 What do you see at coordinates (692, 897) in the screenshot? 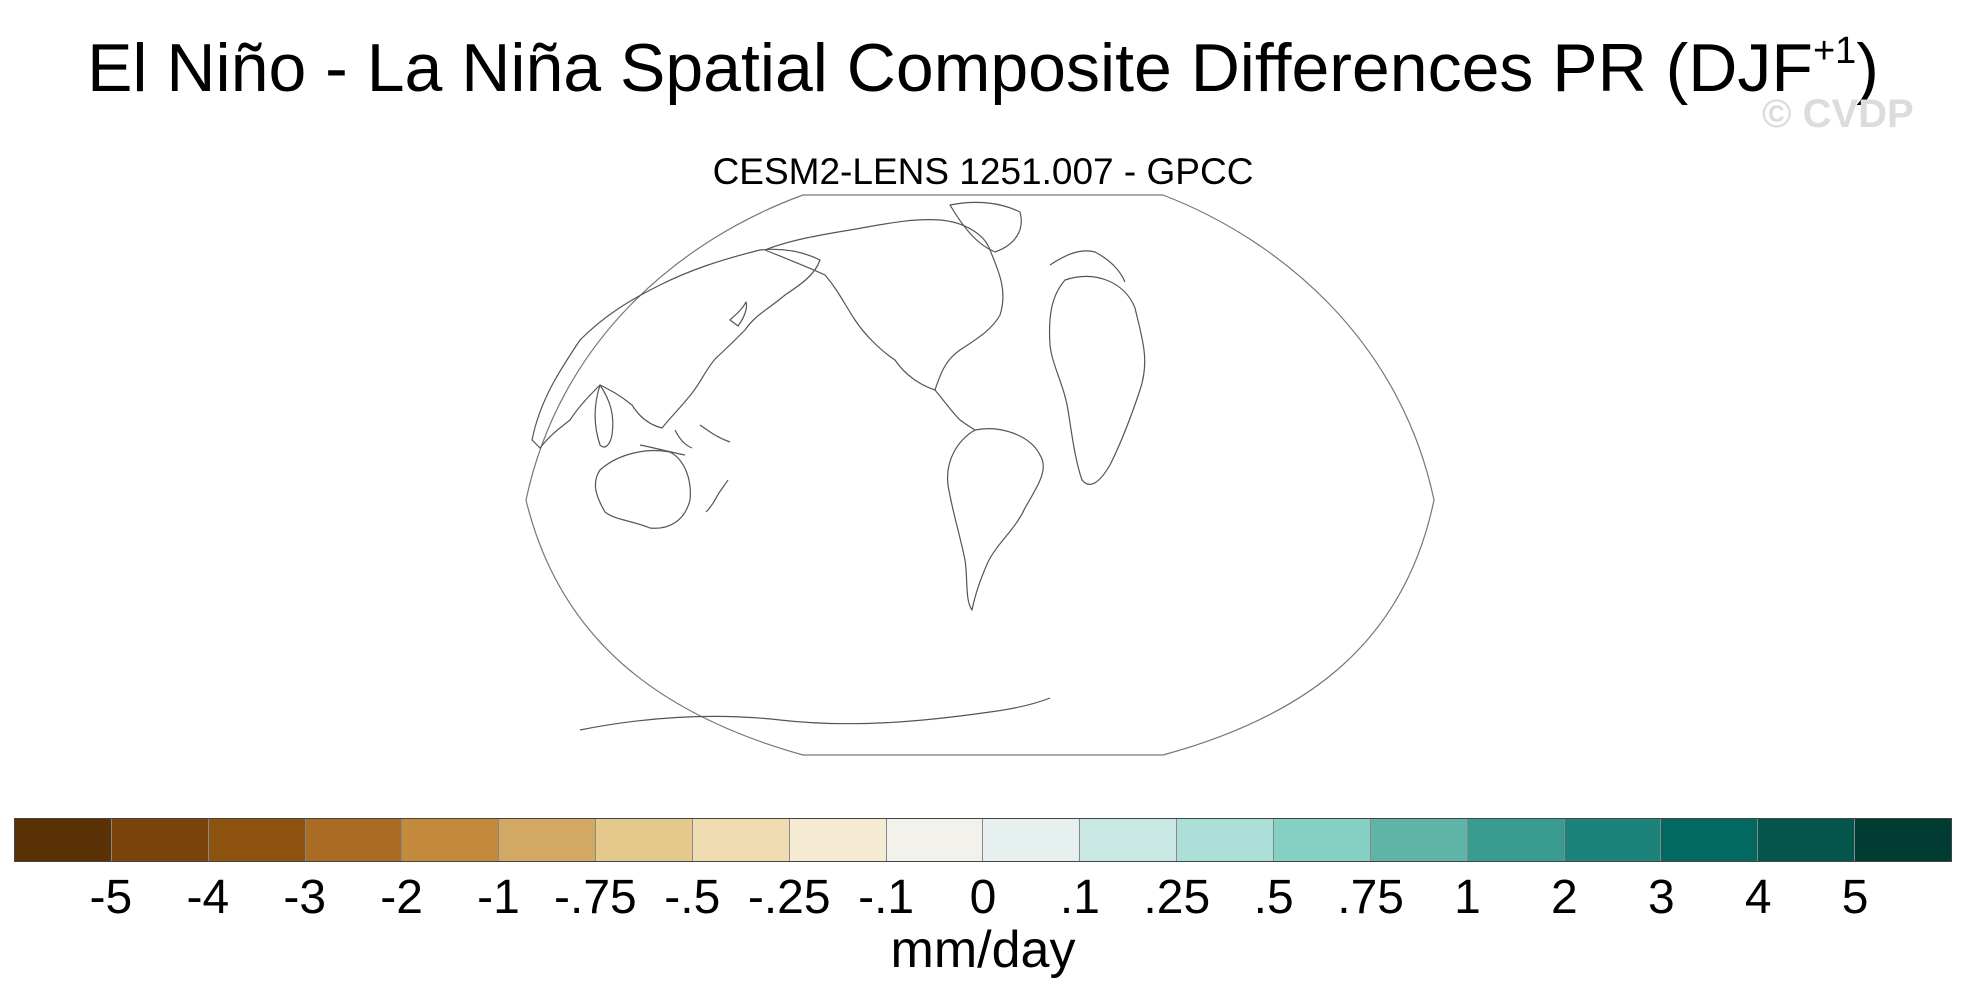
I see `colorbar-tick-label: -.5` at bounding box center [692, 897].